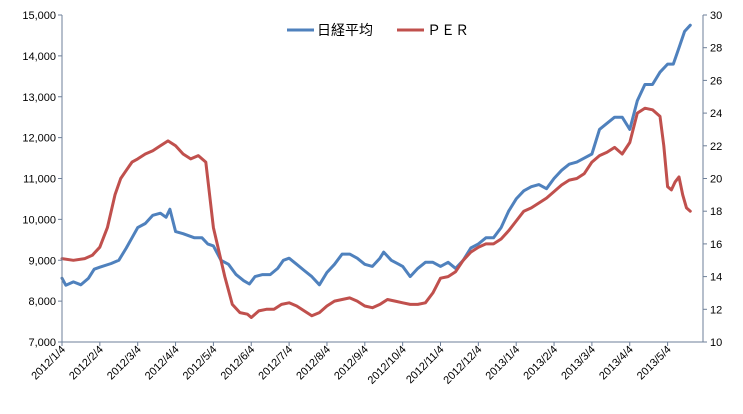 Image resolution: width=743 pixels, height=414 pixels. I want to click on x-tick-label: 2012/11/4, so click(425, 365).